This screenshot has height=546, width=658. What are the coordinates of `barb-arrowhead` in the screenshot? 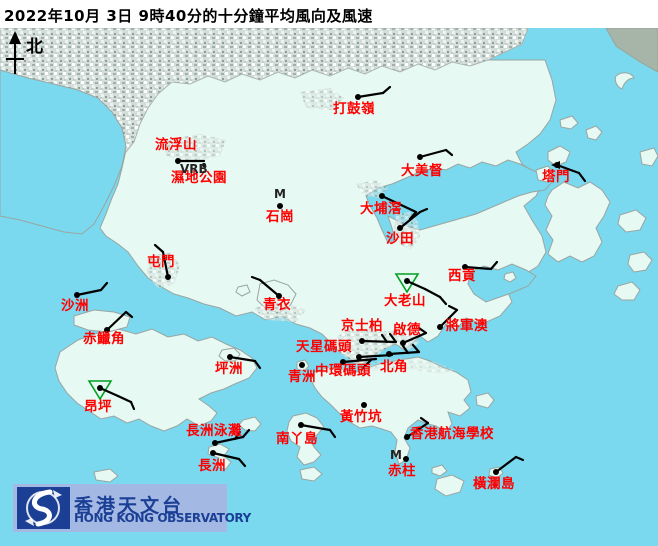 It's located at (555, 165).